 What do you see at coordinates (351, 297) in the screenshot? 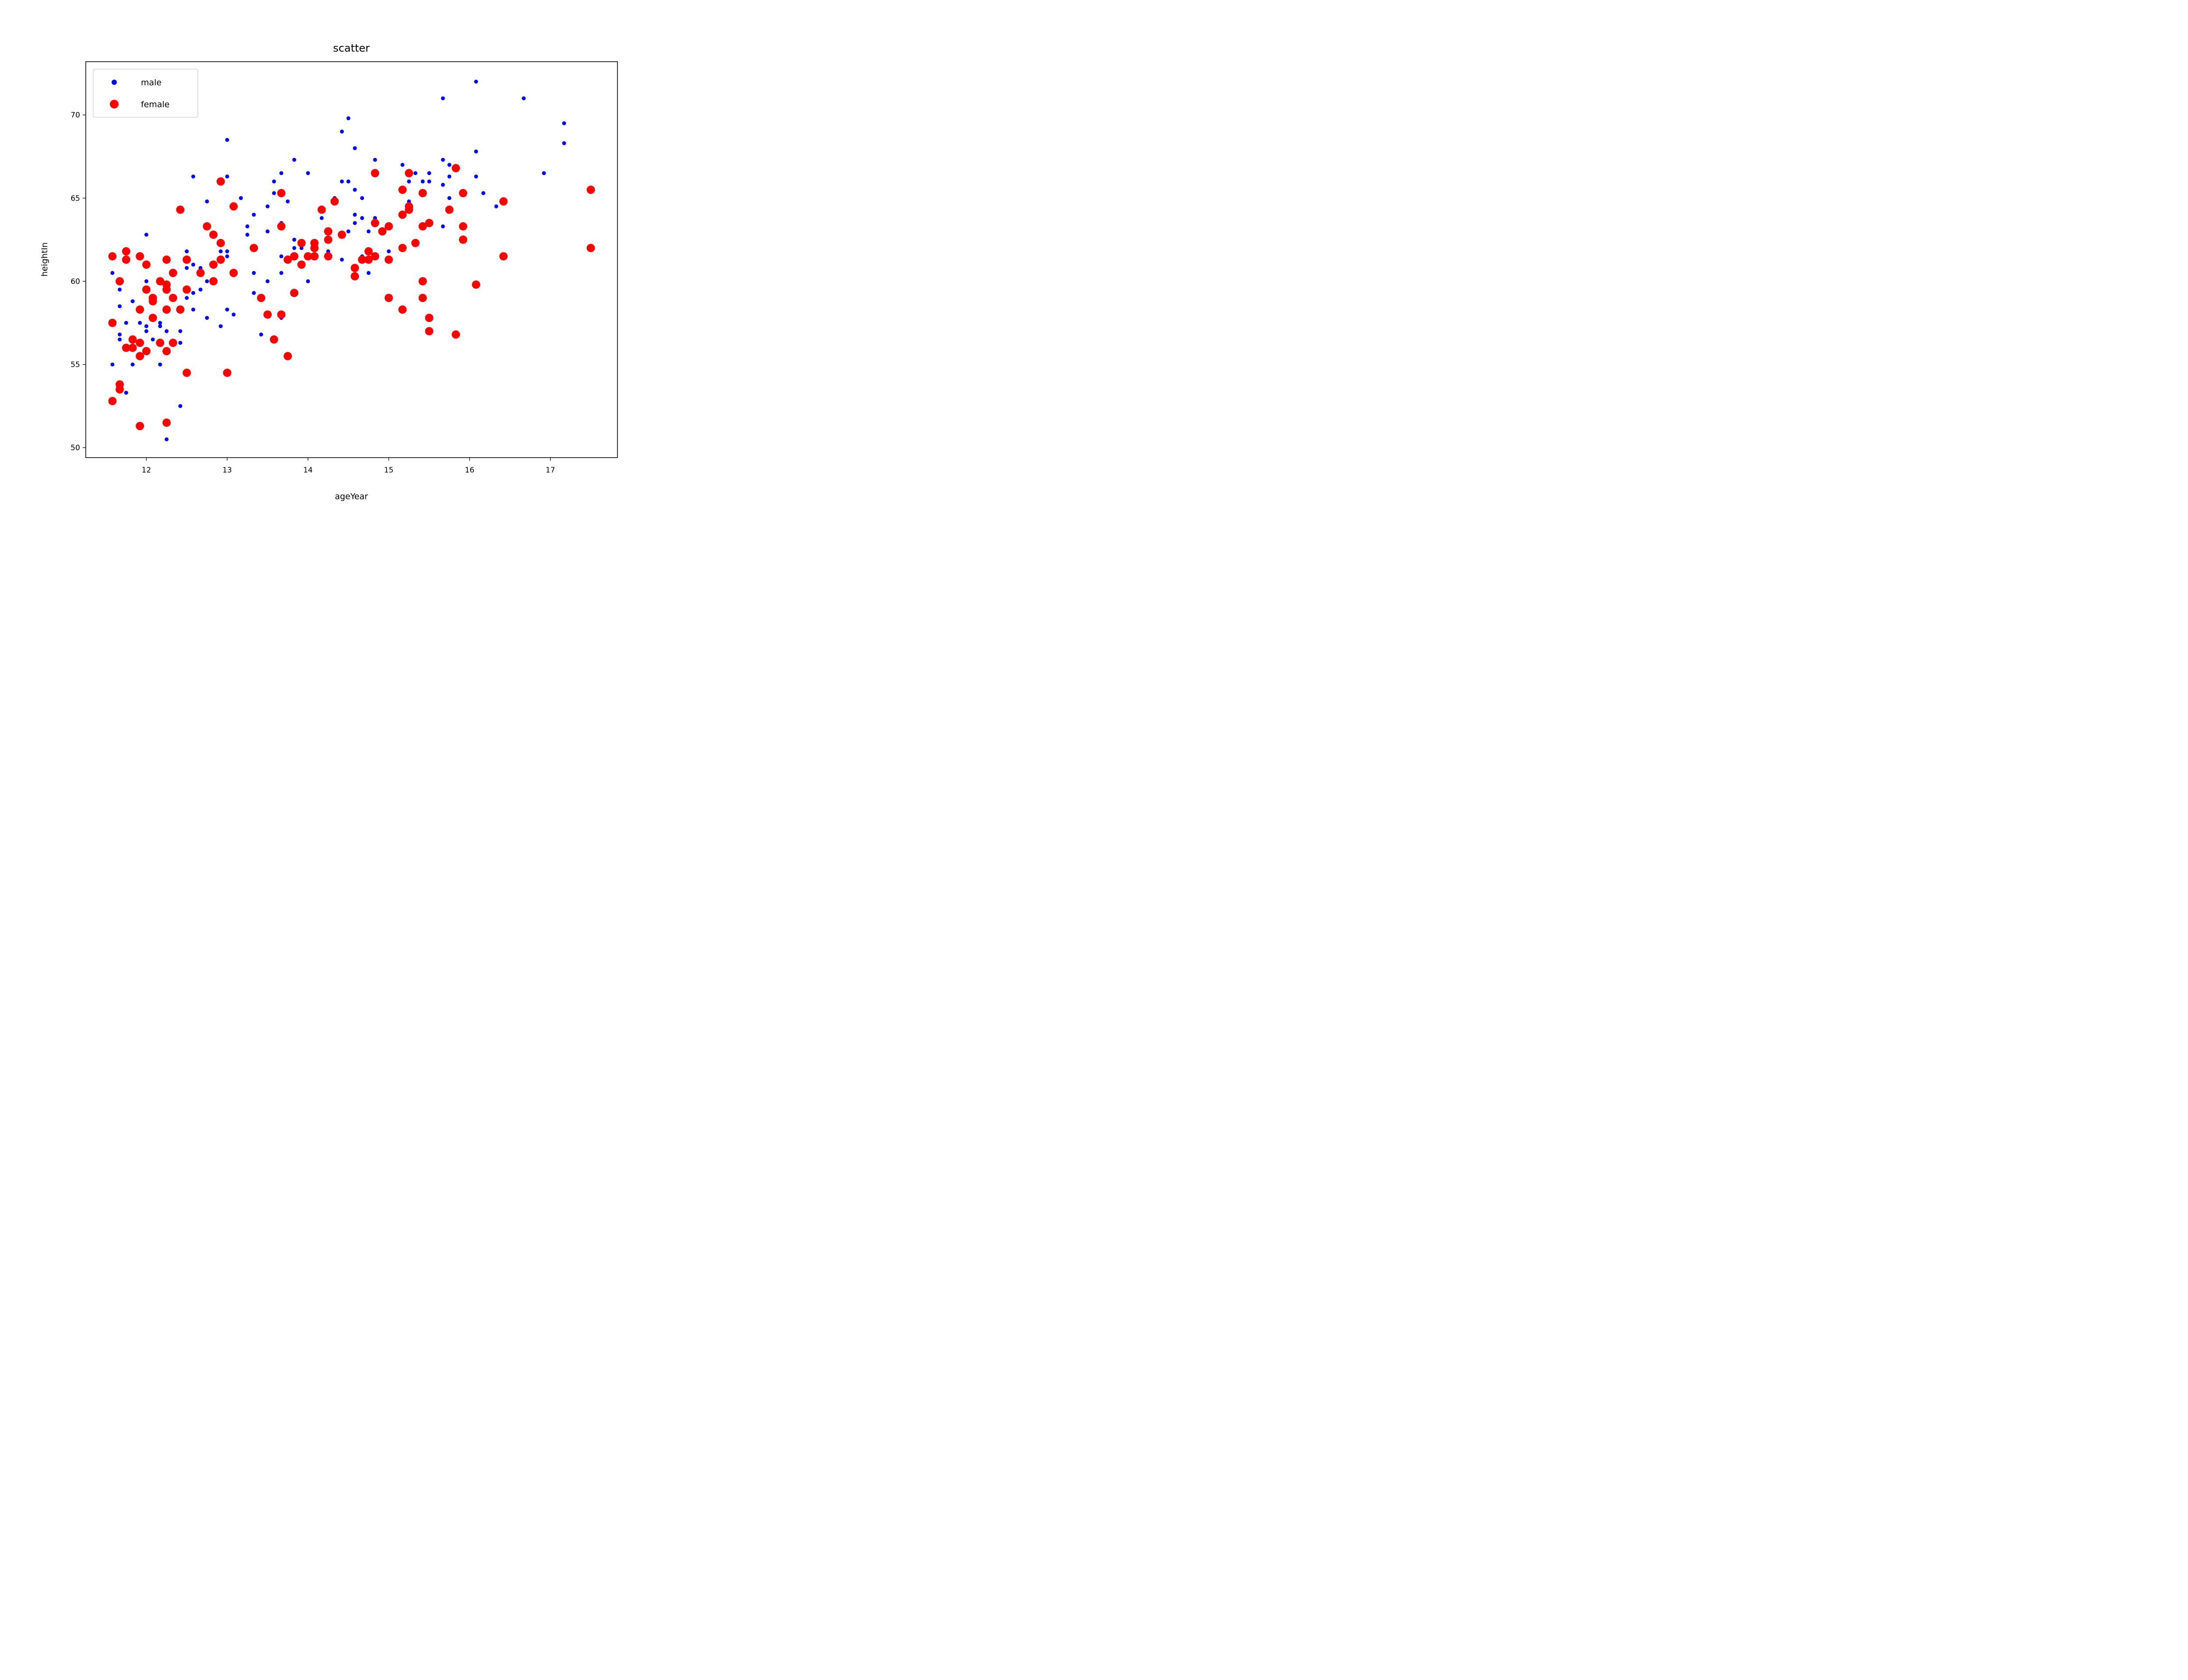
I see `series-female` at bounding box center [351, 297].